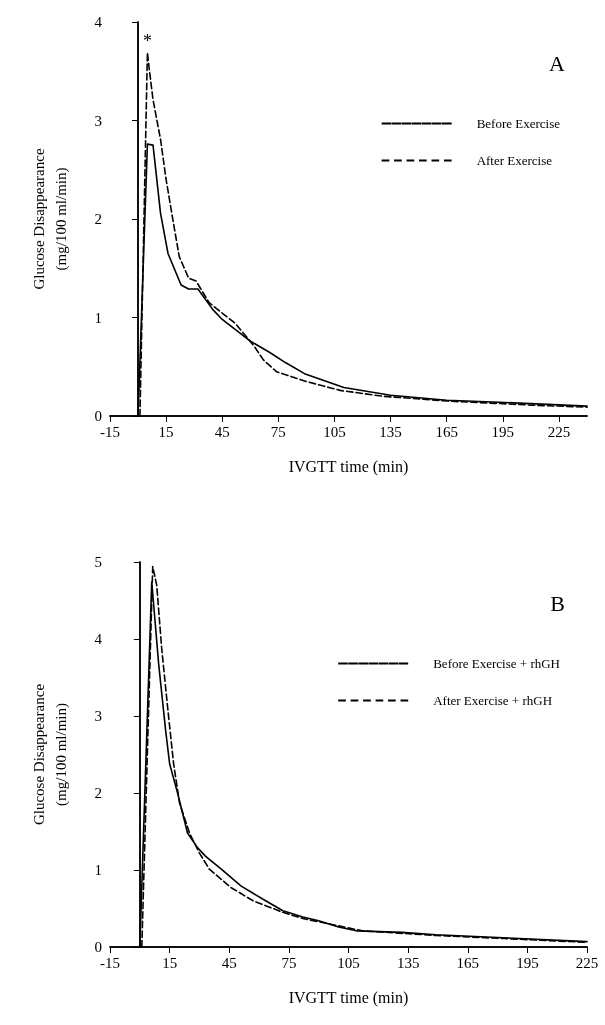 The image size is (605, 1025). What do you see at coordinates (497, 663) in the screenshot?
I see `legend-label: Before Exercise + rhGH` at bounding box center [497, 663].